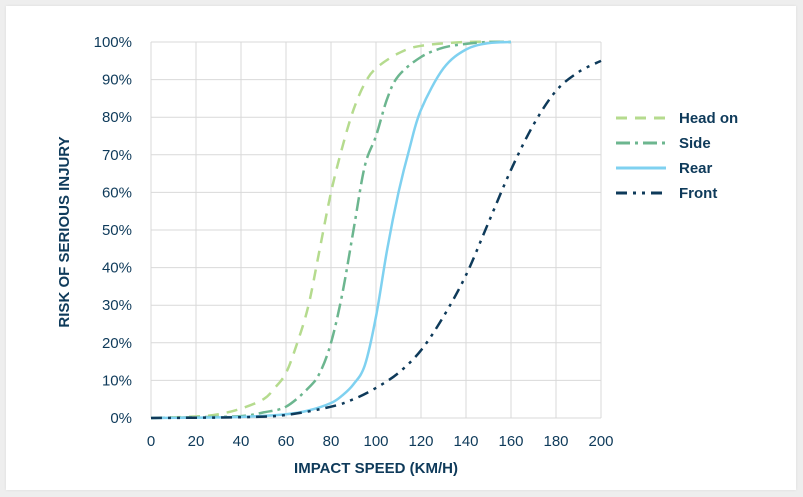 Image resolution: width=803 pixels, height=497 pixels. What do you see at coordinates (420, 441) in the screenshot?
I see `x-tick-label: 120` at bounding box center [420, 441].